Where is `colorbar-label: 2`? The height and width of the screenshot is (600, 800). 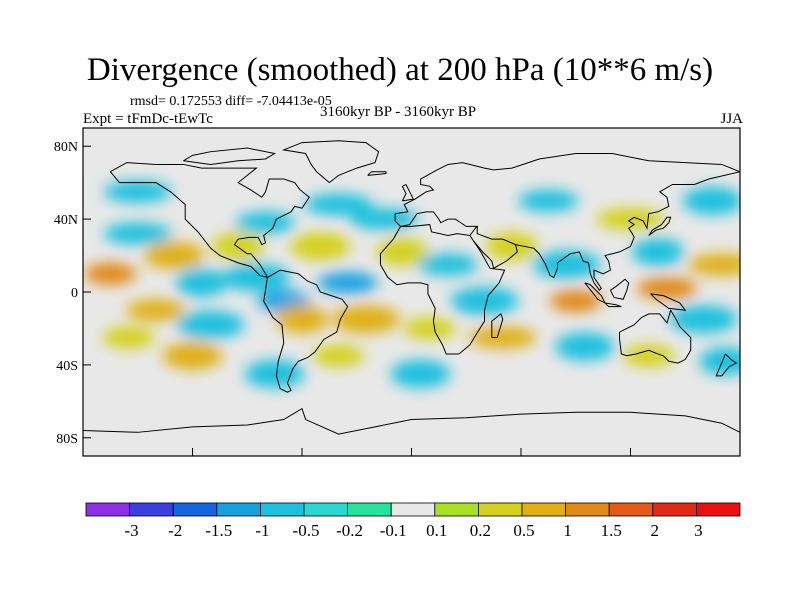
colorbar-label: 2 is located at coordinates (655, 530).